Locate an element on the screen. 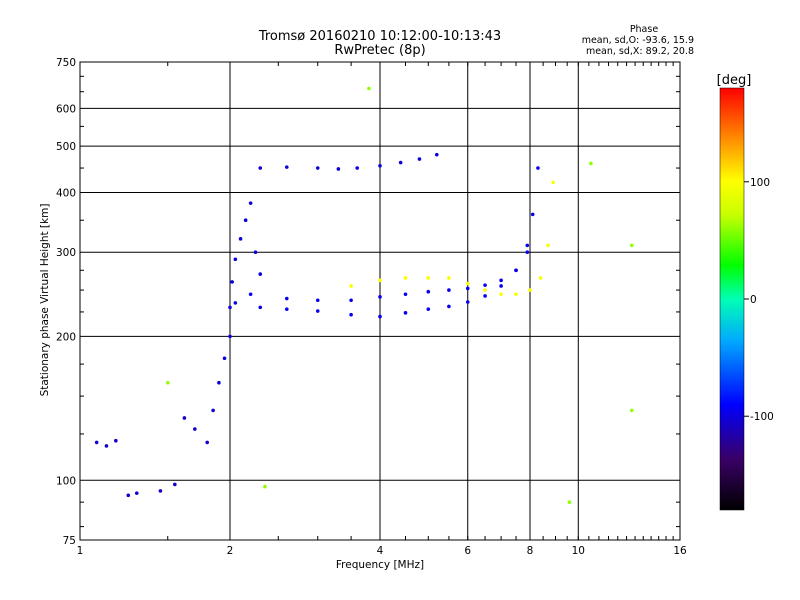 This screenshot has height=600, width=800. y-tick-label: 300 is located at coordinates (66, 253).